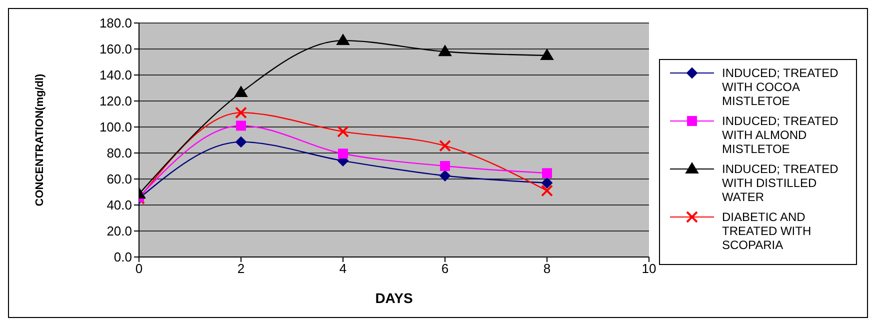 This screenshot has height=328, width=878. What do you see at coordinates (115, 23) in the screenshot?
I see `y-tick-label: 180.0` at bounding box center [115, 23].